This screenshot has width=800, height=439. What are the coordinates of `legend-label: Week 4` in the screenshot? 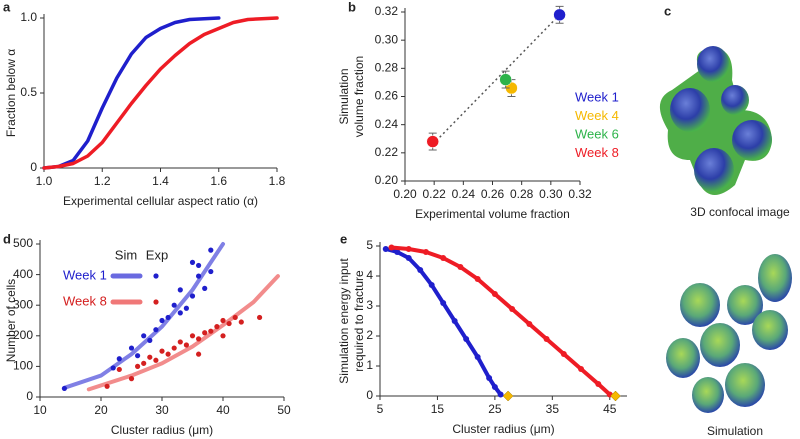 It's located at (597, 115).